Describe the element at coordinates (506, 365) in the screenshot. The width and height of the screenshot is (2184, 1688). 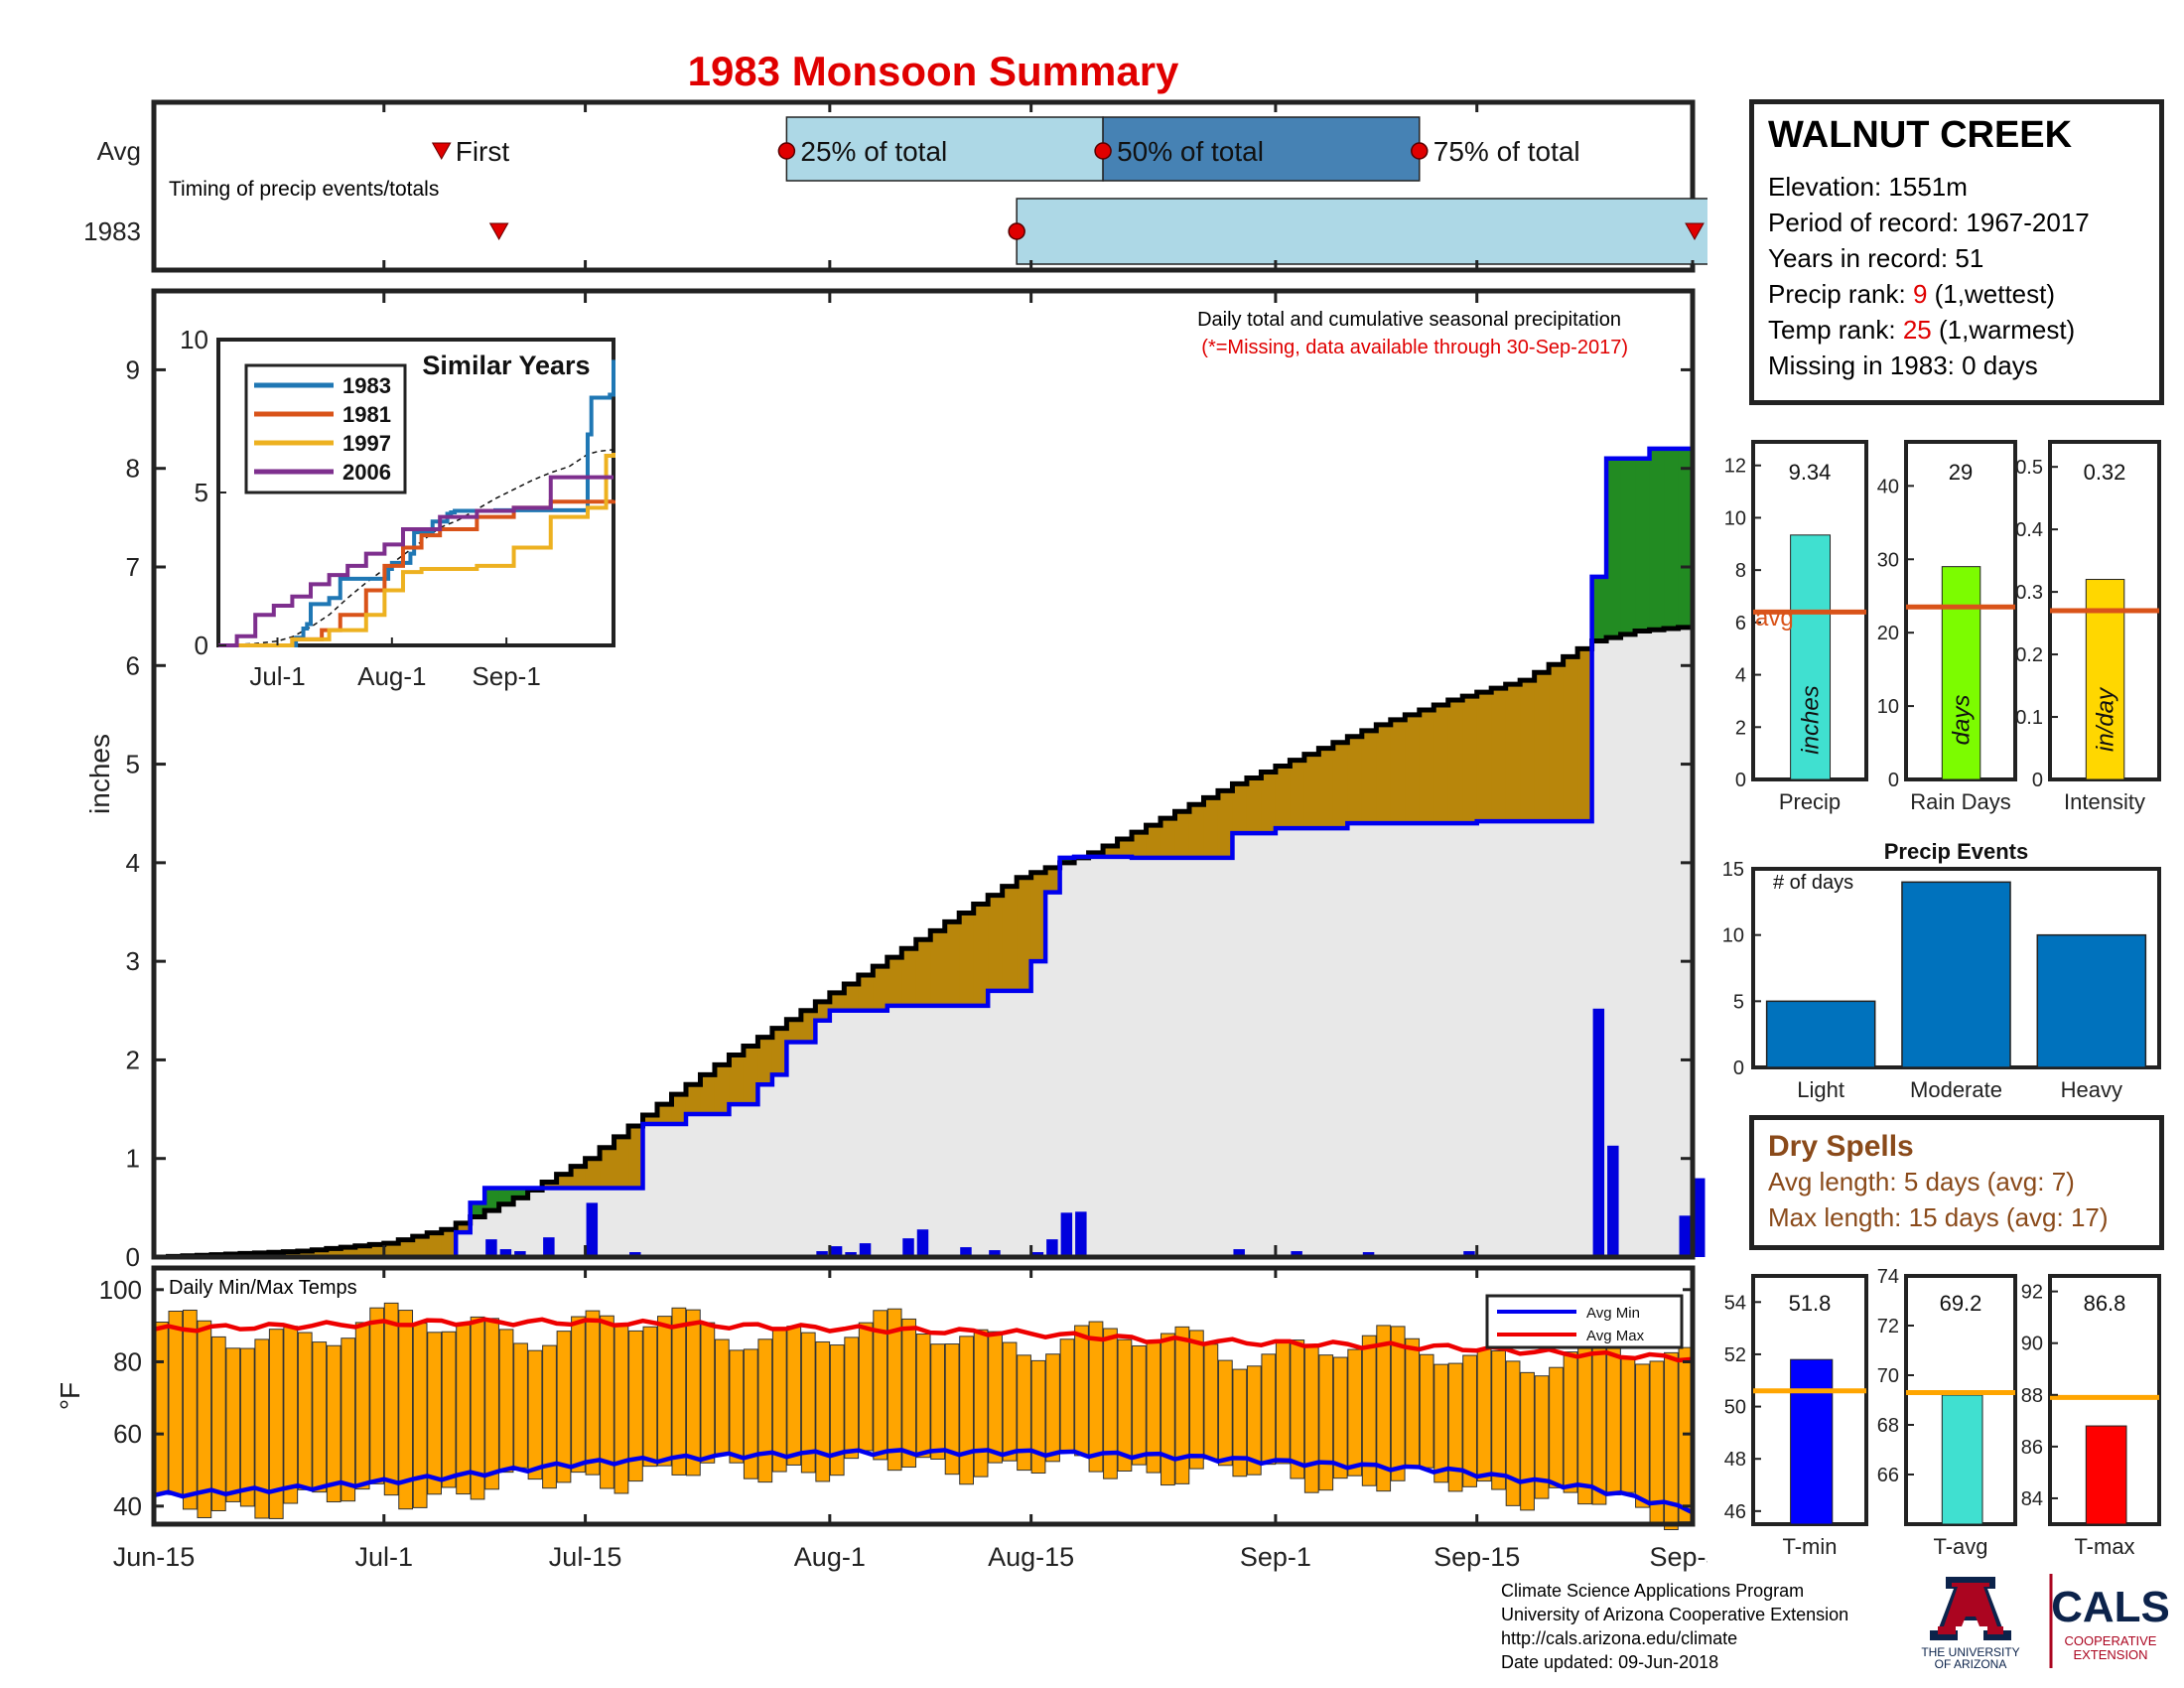
I see `inset-title: Similar Years` at that location.